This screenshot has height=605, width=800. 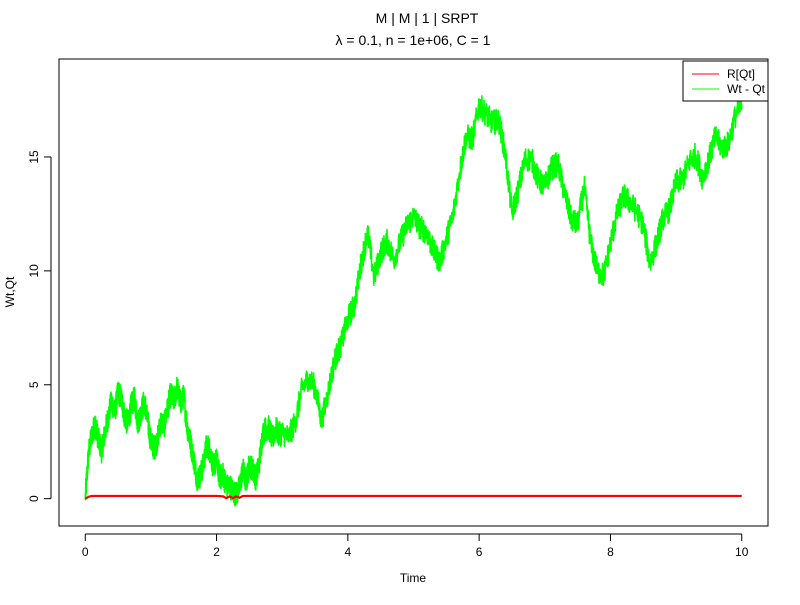 I want to click on y-tick-label: 0, so click(x=34, y=498).